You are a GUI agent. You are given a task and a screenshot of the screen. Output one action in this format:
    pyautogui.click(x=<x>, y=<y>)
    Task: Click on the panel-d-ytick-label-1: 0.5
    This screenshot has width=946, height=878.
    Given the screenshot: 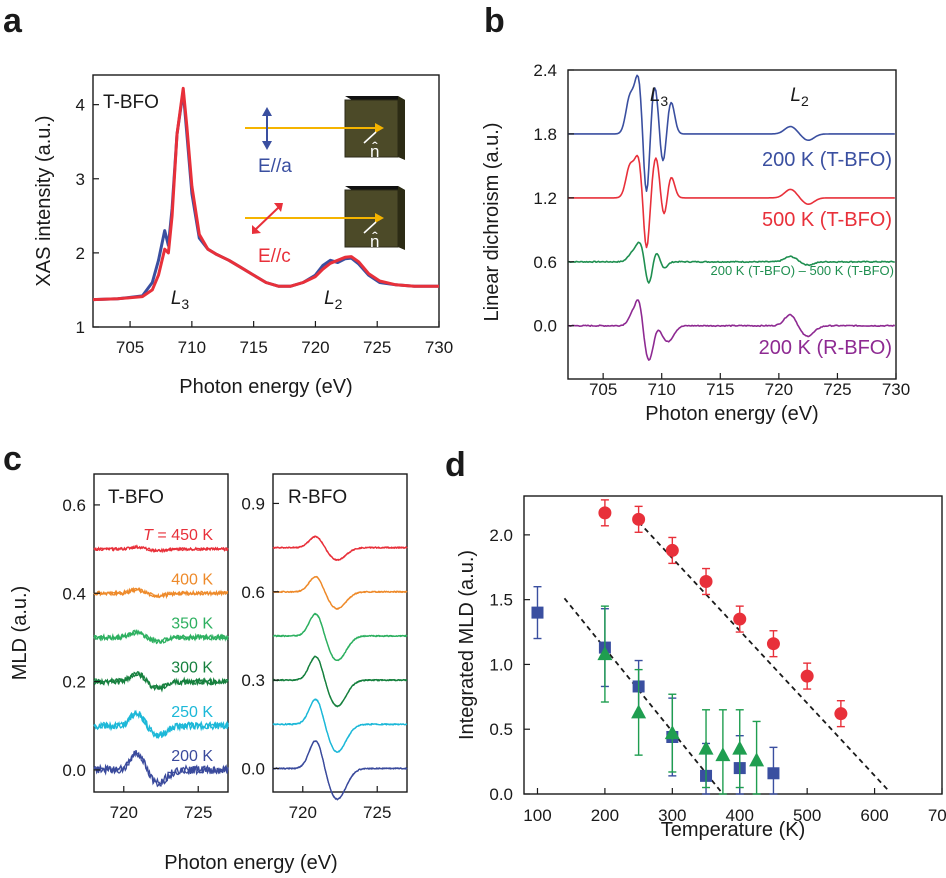 What is the action you would take?
    pyautogui.click(x=501, y=729)
    